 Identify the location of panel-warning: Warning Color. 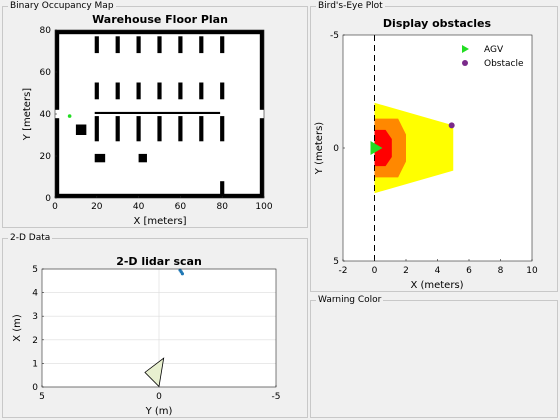
(434, 356).